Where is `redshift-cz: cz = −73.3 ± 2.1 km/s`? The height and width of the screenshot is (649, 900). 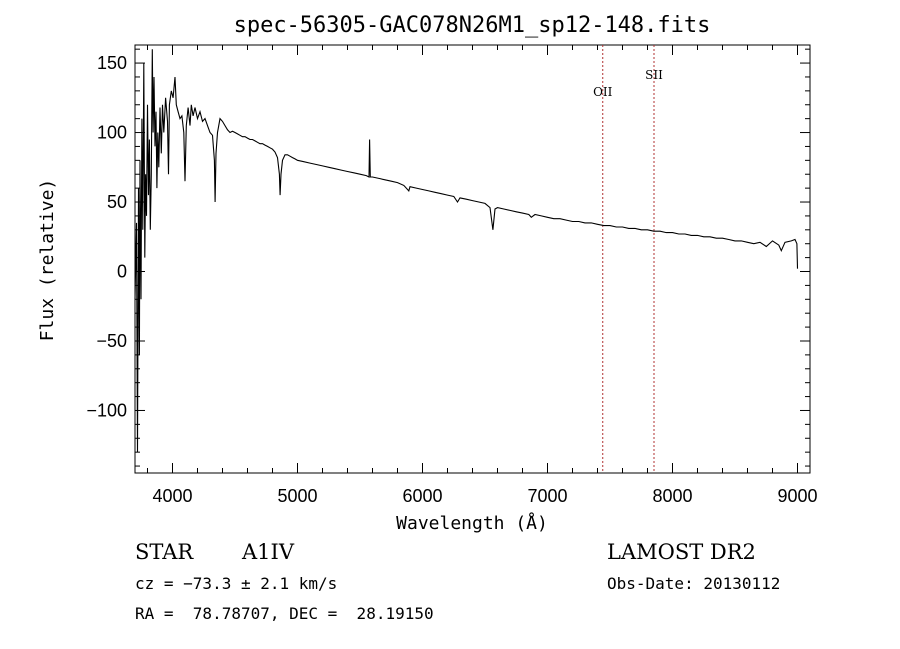
redshift-cz: cz = −73.3 ± 2.1 km/s is located at coordinates (236, 583).